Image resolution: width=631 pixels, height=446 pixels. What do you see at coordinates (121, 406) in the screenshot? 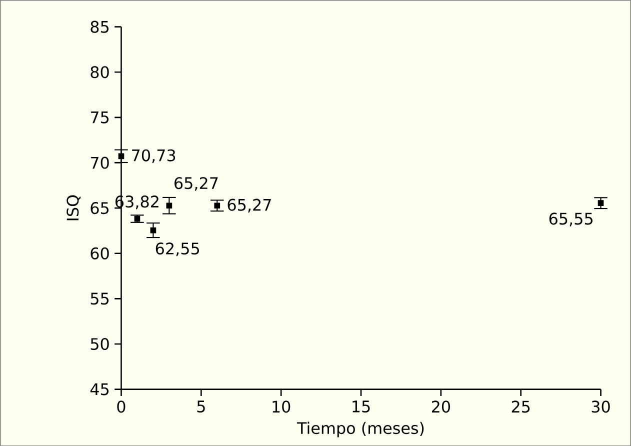
I see `x-tick-label: 0` at bounding box center [121, 406].